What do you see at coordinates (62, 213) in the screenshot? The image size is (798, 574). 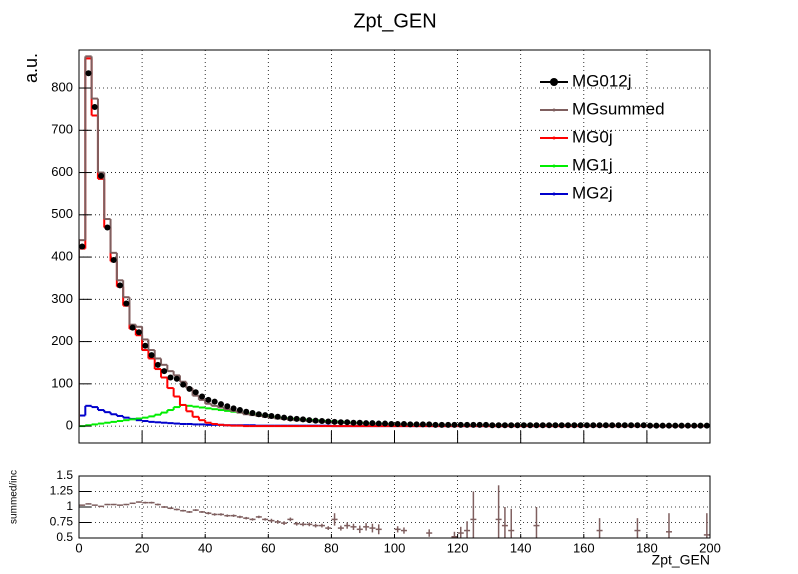 I see `y-tick-label: 500` at bounding box center [62, 213].